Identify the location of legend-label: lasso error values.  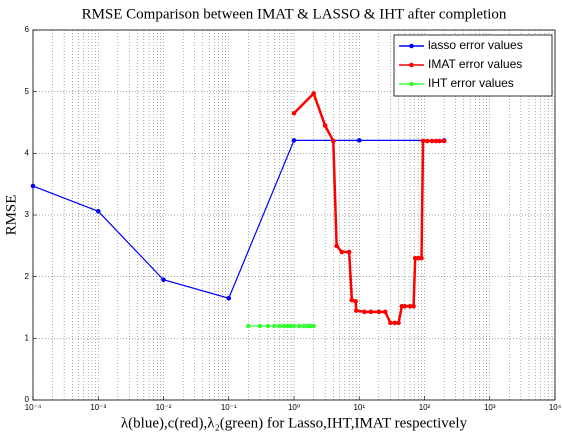
(475, 45).